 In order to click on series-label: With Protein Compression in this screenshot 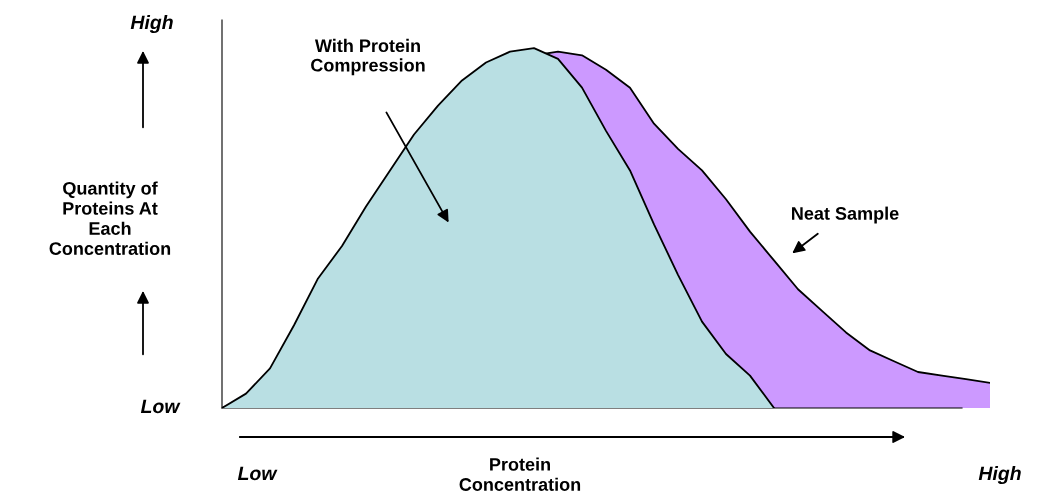, I will do `click(368, 57)`.